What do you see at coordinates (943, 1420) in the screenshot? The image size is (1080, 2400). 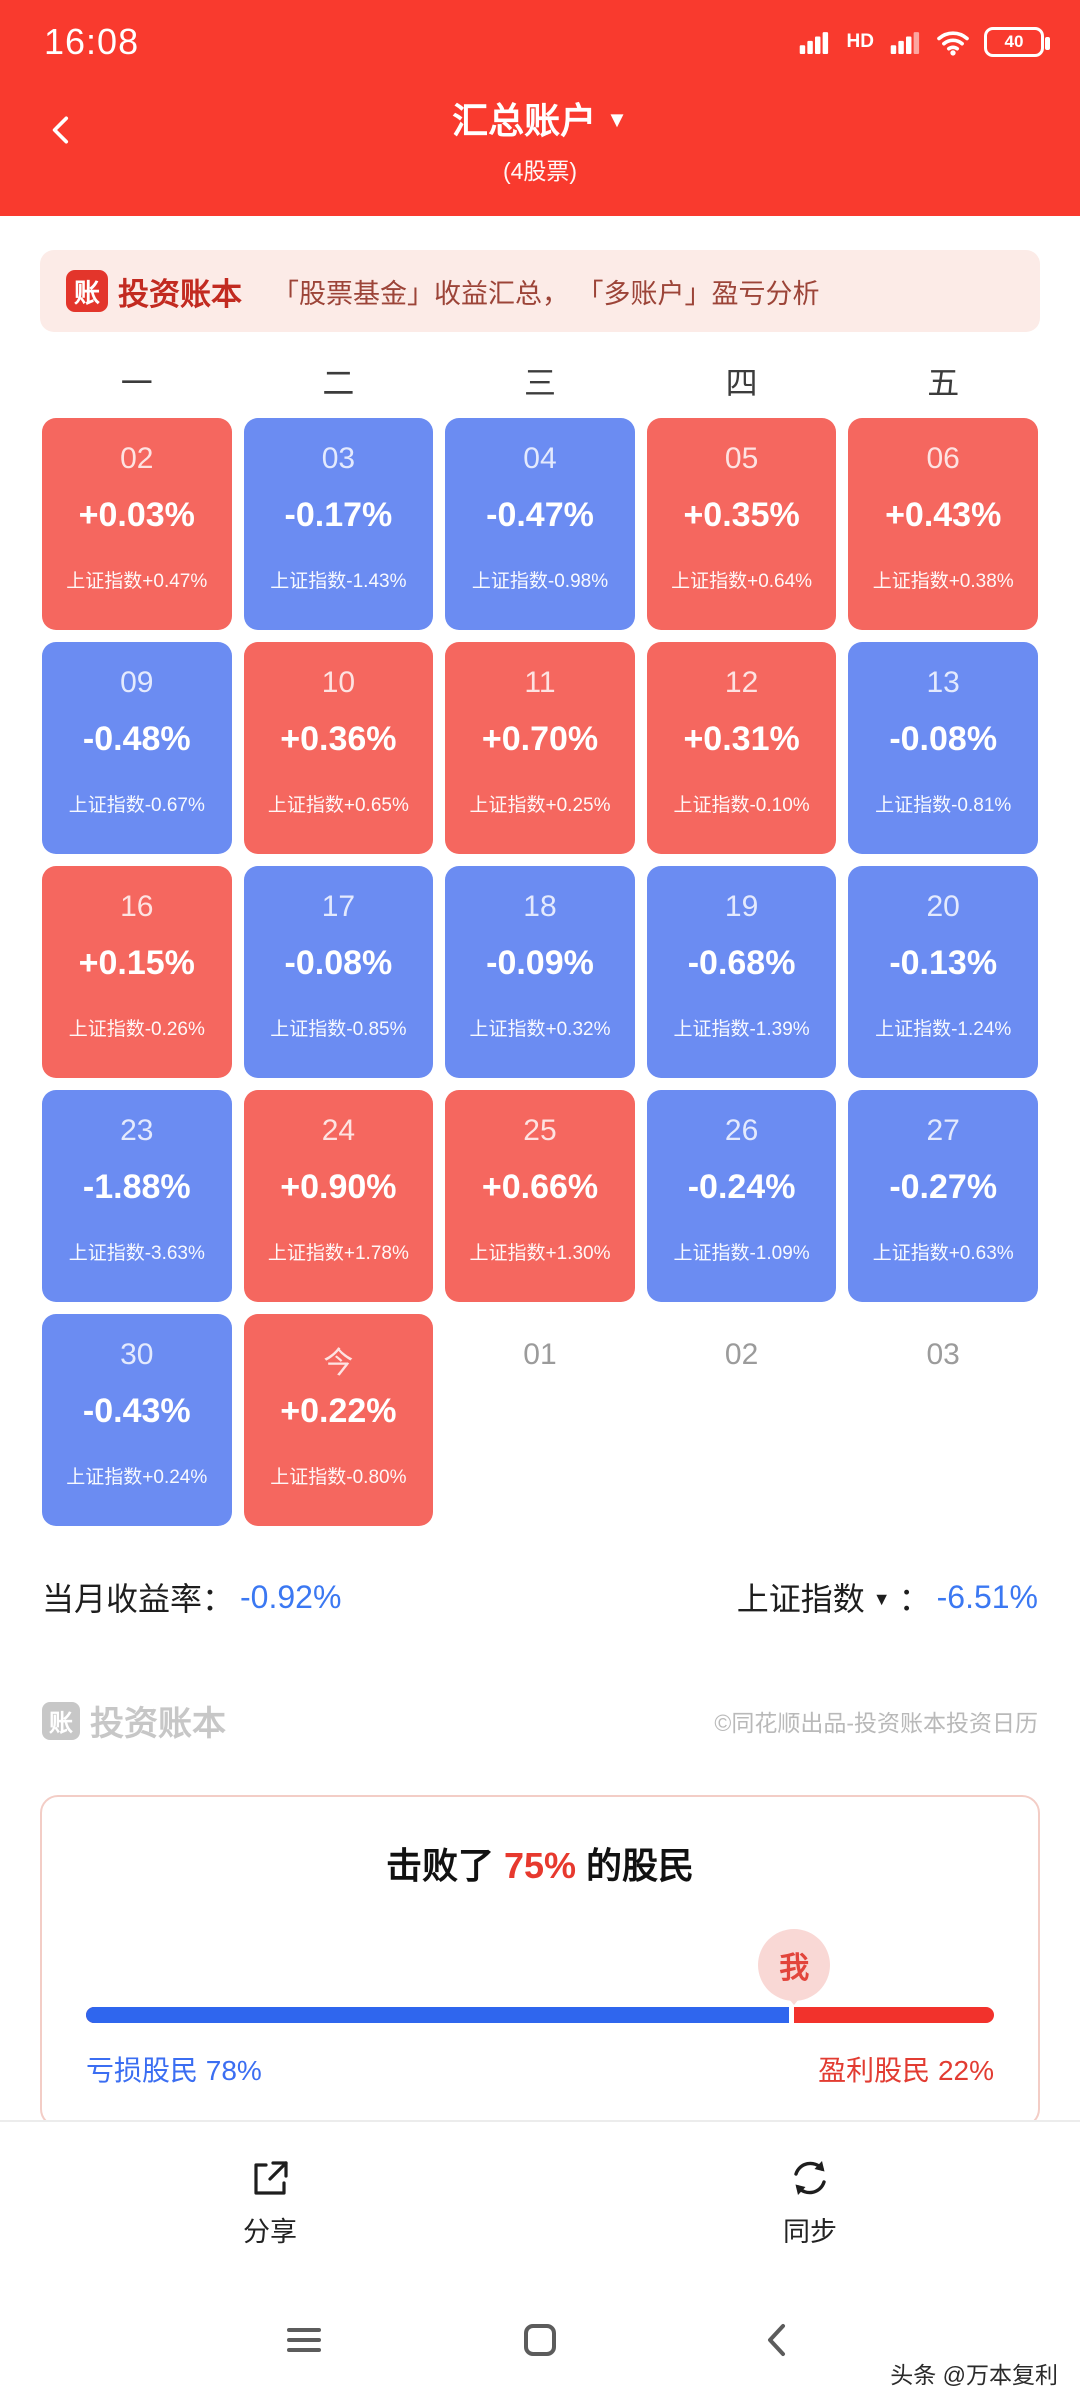 I see `calendar-day-cell: 03` at bounding box center [943, 1420].